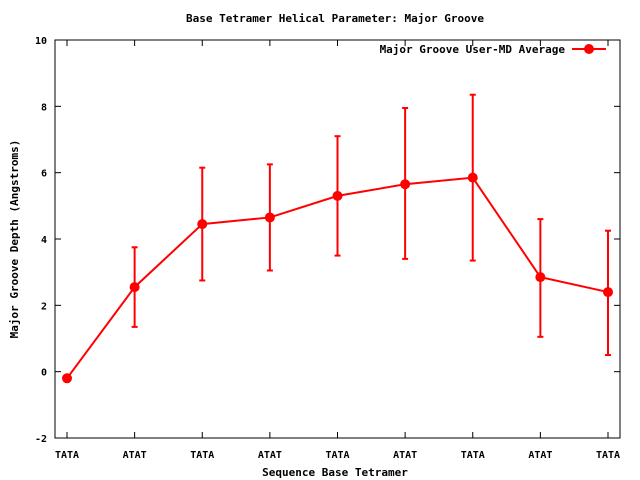  What do you see at coordinates (335, 472) in the screenshot?
I see `x-axis-label: Sequence Base Tetramer` at bounding box center [335, 472].